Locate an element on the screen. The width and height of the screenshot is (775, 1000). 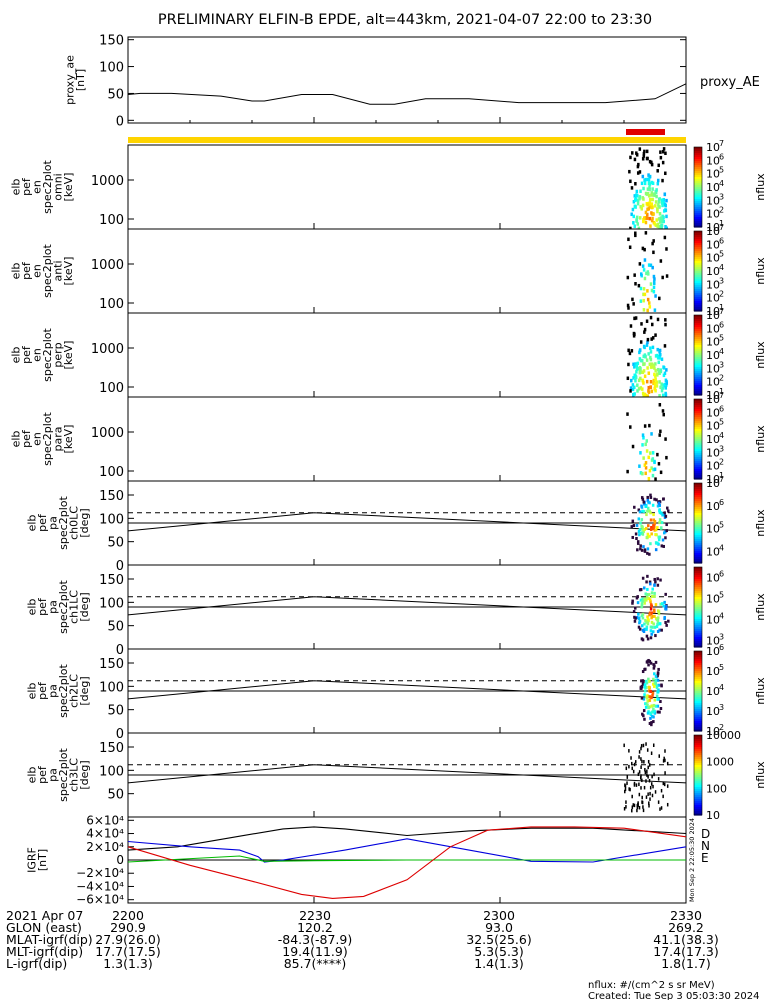
pitch-angle-5-ylabel-line: elb is located at coordinates (32, 523).